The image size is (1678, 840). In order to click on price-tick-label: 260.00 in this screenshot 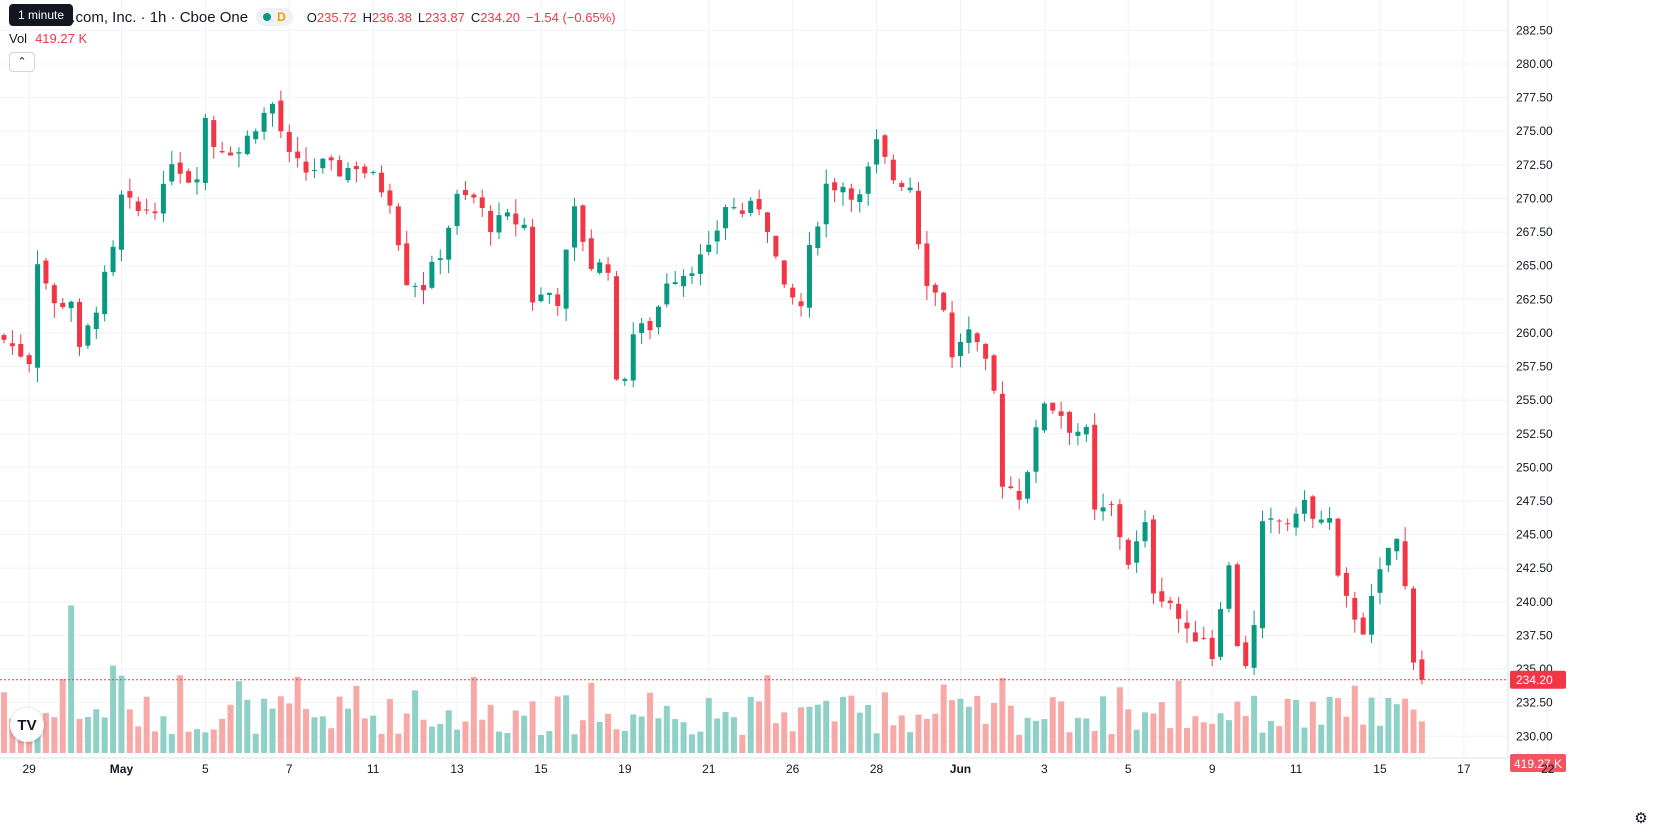, I will do `click(1534, 333)`.